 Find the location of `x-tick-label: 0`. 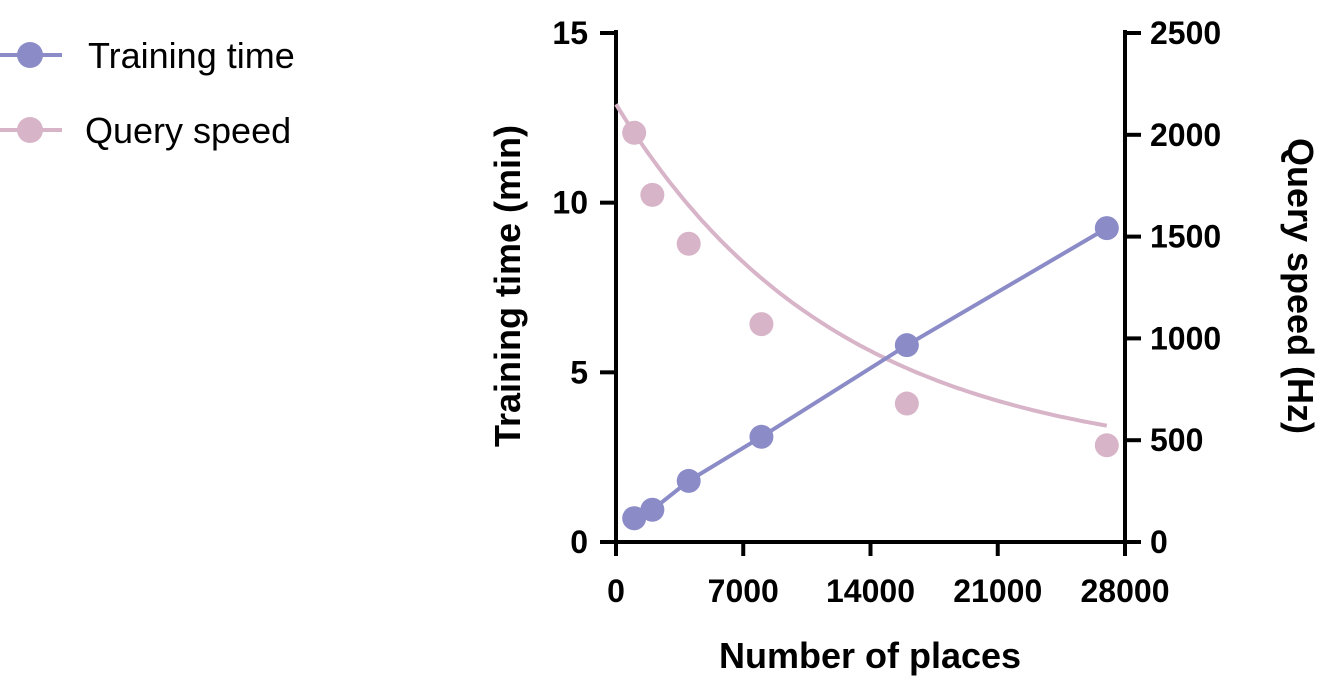

x-tick-label: 0 is located at coordinates (616, 591).